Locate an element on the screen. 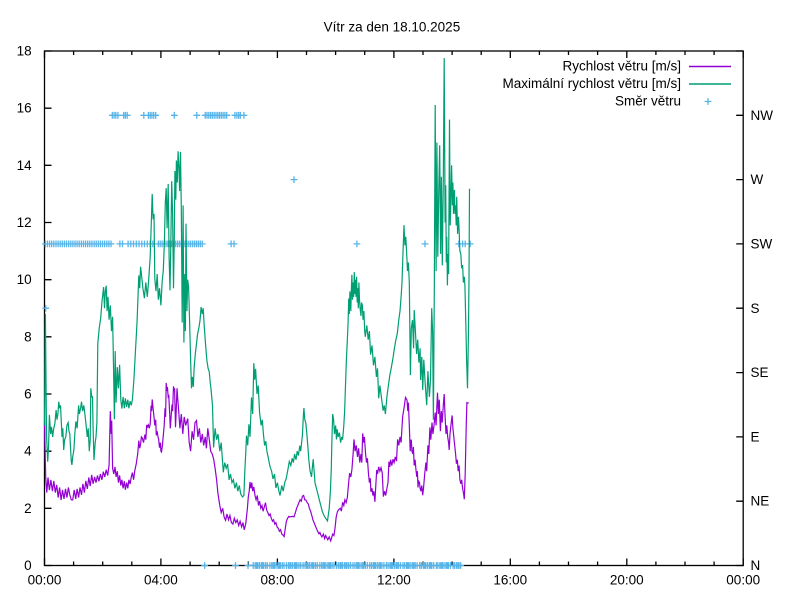  svg-text: Vítr za den 18.10.2025 is located at coordinates (392, 27).